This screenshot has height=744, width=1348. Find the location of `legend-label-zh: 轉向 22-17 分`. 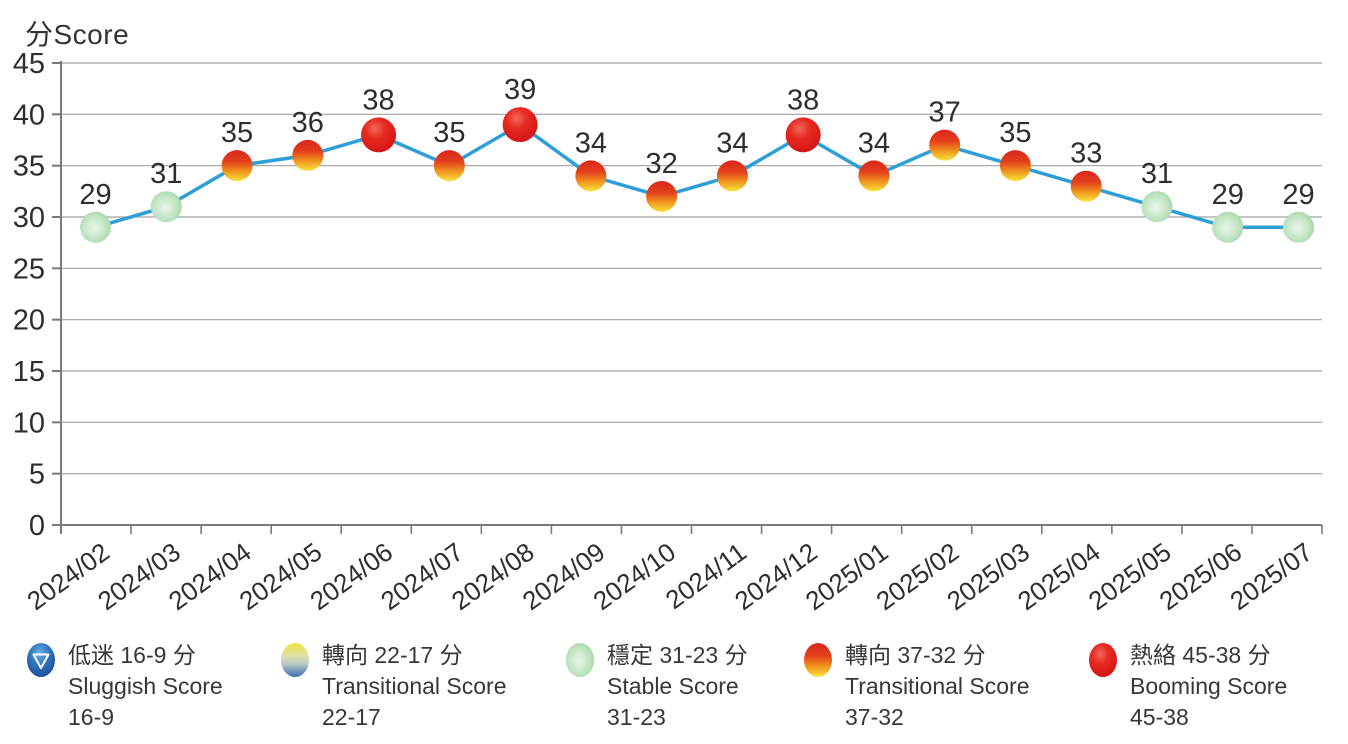

legend-label-zh: 轉向 22-17 分 is located at coordinates (392, 655).